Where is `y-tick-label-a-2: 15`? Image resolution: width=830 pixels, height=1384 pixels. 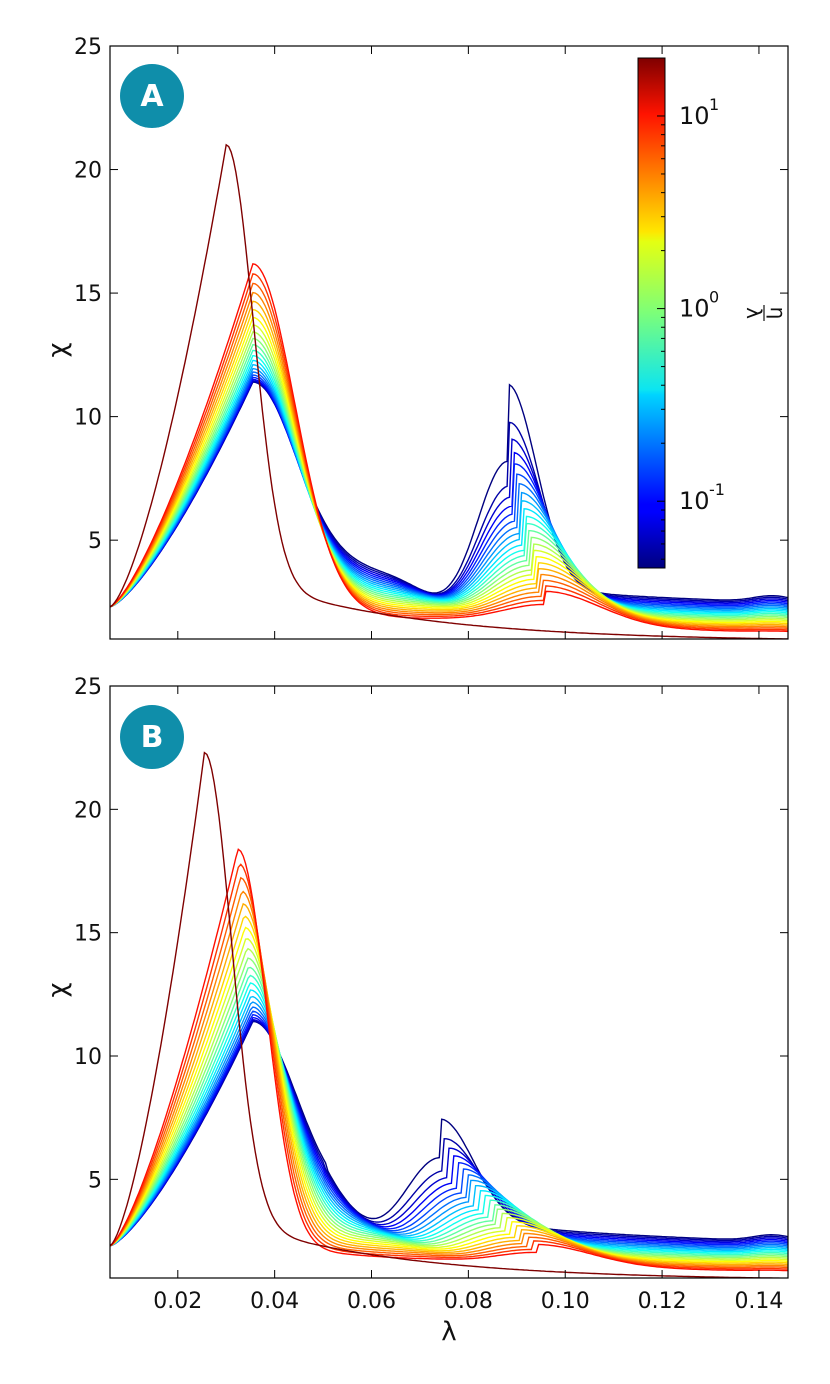
y-tick-label-a-2: 15 is located at coordinates (88, 294).